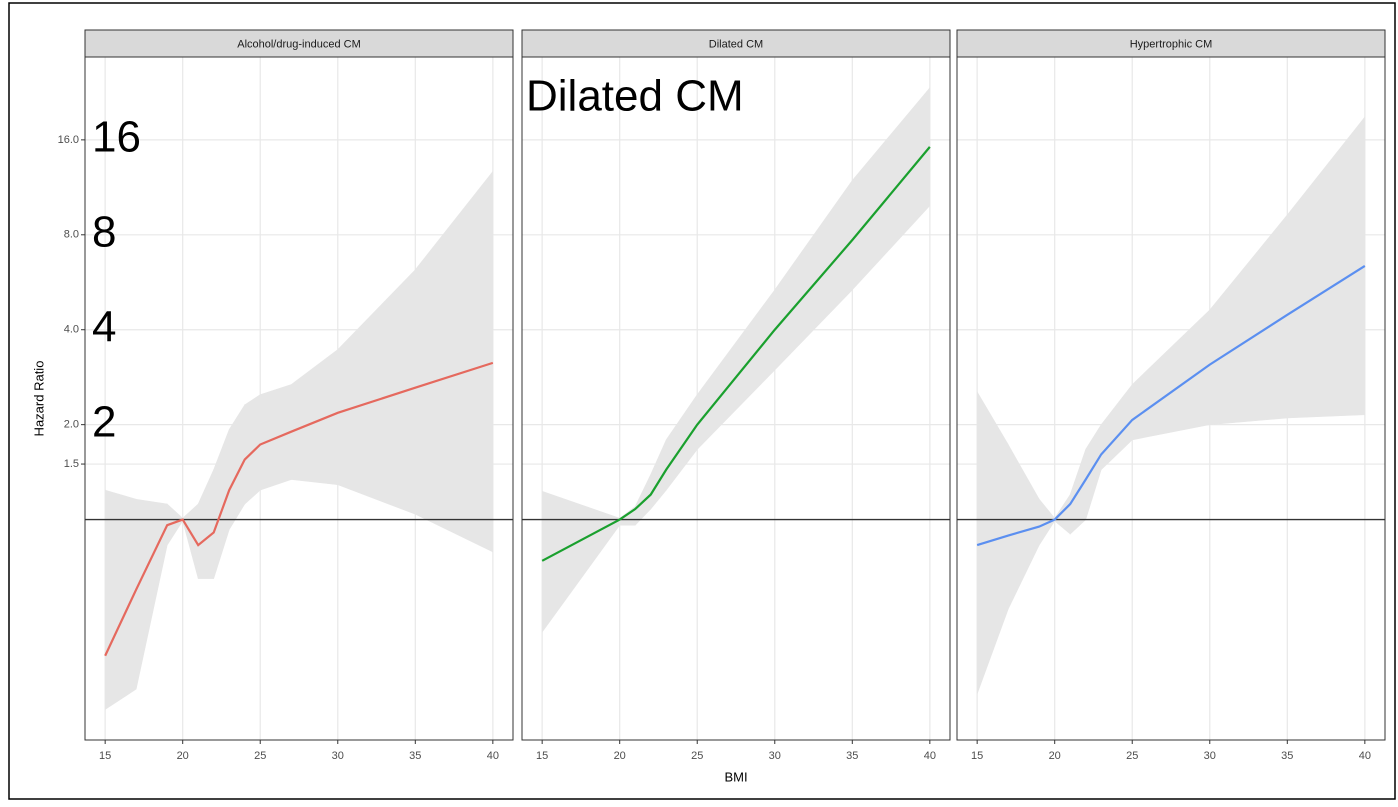  What do you see at coordinates (735, 776) in the screenshot?
I see `x-axis-title: BMI` at bounding box center [735, 776].